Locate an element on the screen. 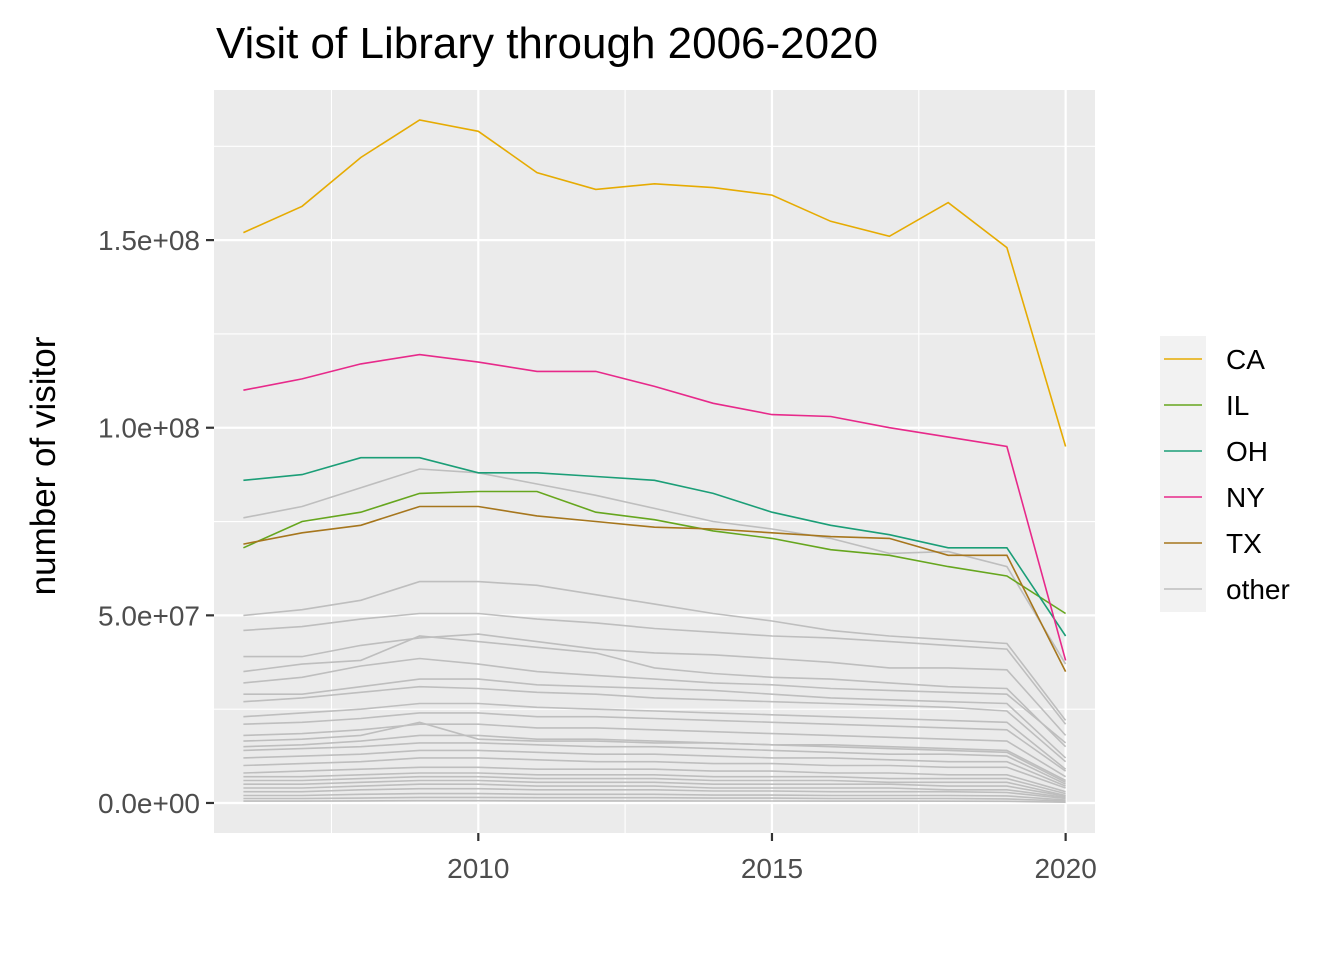 This screenshot has height=960, width=1344. series-line-tx is located at coordinates (655, 588).